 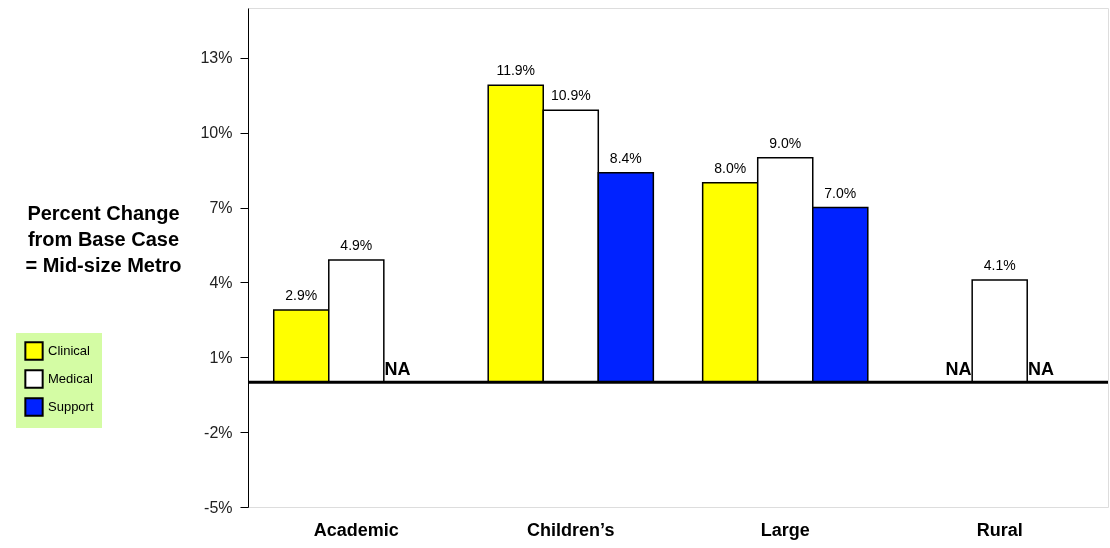 I want to click on y-tick-label: 7%, so click(x=221, y=208).